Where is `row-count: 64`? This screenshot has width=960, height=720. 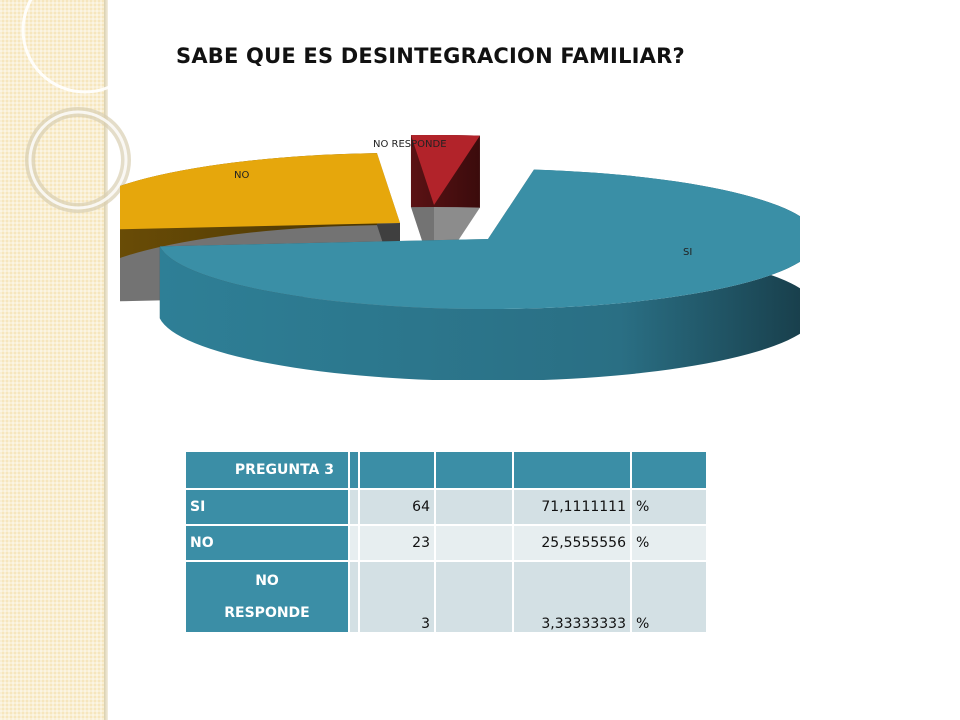
row-count: 64 is located at coordinates (397, 507).